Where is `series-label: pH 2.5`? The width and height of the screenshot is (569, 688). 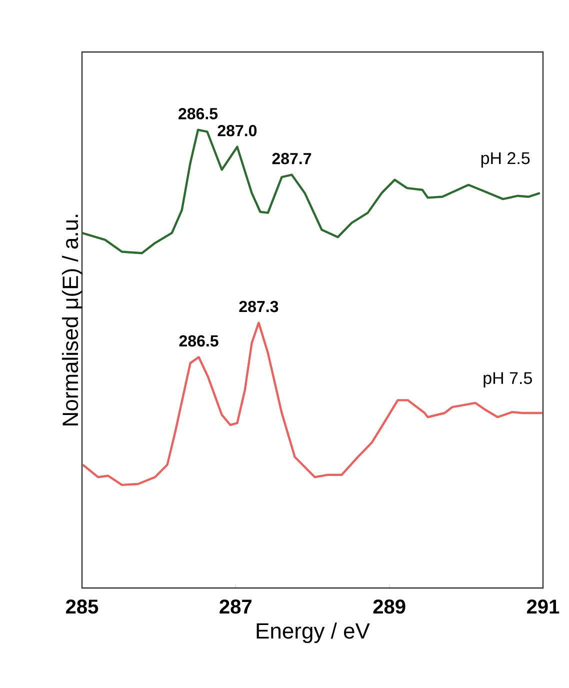 series-label: pH 2.5 is located at coordinates (505, 160).